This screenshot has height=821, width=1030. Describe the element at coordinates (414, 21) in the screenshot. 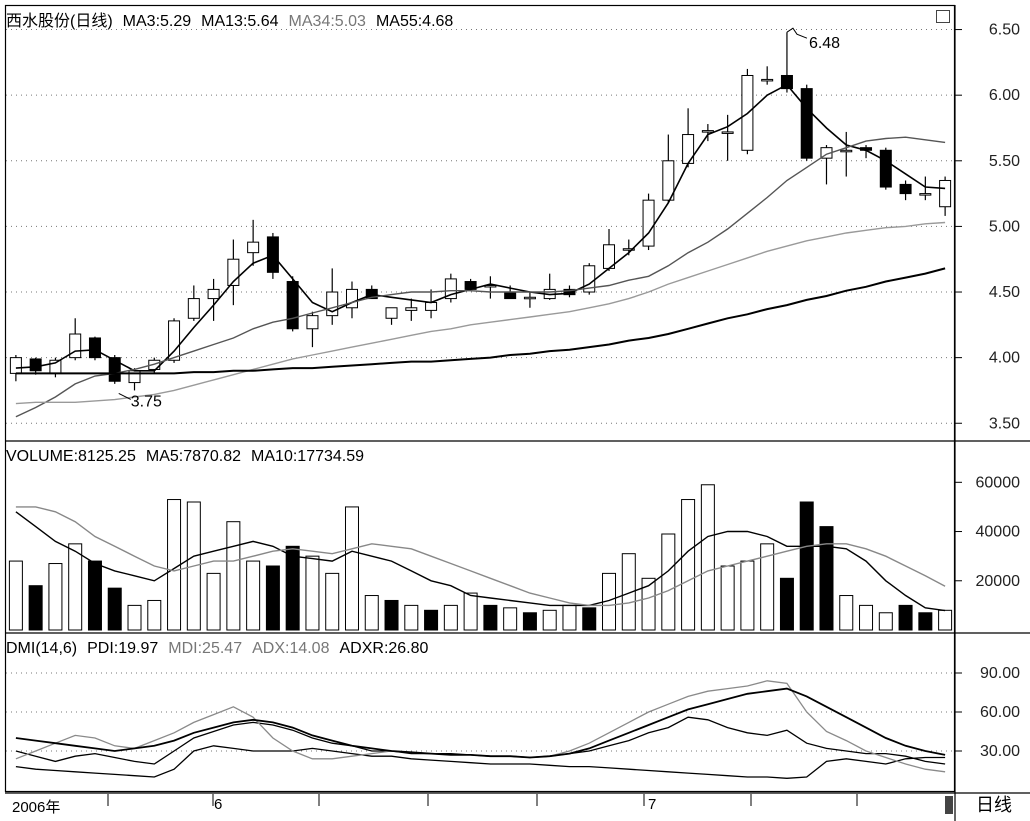

I see `ma55-readout: MA55:4.68` at that location.